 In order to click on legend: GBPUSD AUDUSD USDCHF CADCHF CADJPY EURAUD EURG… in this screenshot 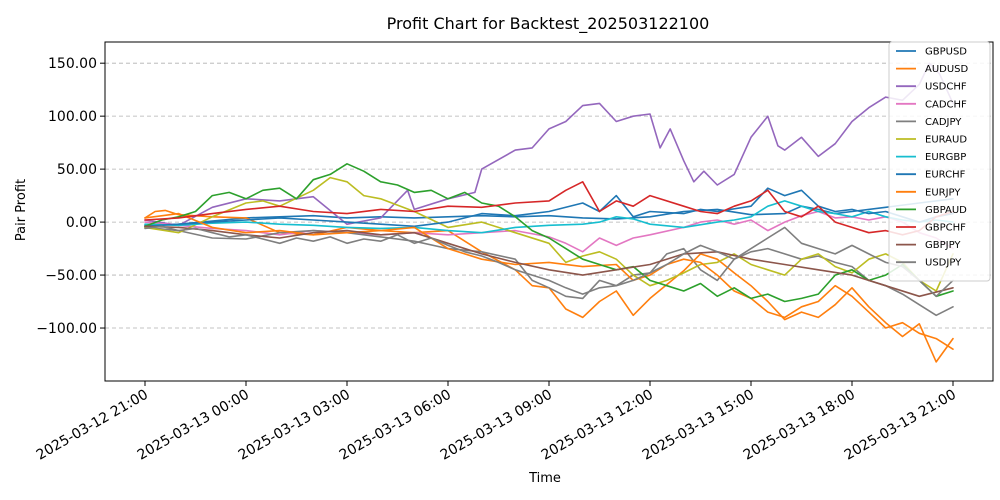, I will do `click(939, 161)`.